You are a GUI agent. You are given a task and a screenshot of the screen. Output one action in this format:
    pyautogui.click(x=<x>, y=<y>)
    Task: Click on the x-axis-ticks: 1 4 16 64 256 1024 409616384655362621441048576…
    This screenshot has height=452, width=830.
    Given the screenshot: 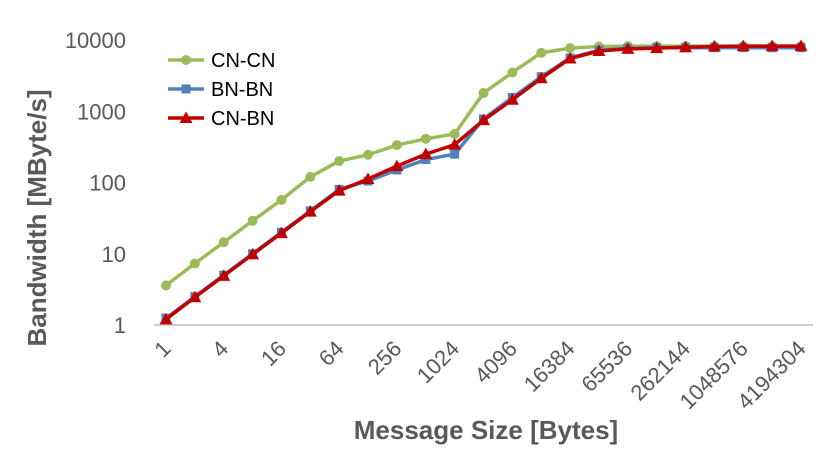 What is the action you would take?
    pyautogui.click(x=479, y=375)
    